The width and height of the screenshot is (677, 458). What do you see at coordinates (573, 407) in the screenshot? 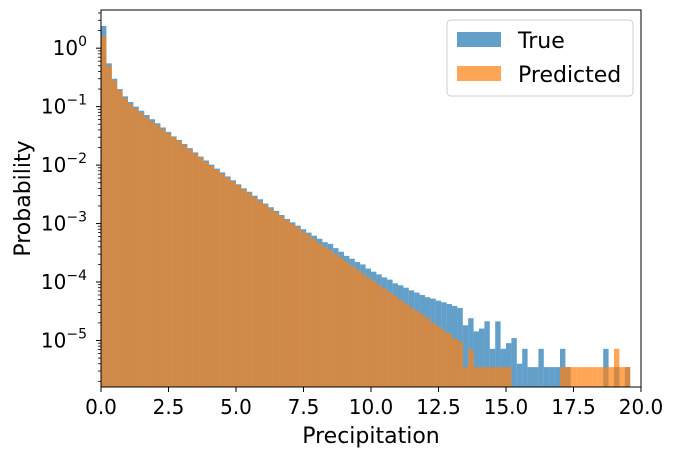
I see `x-tick-label: 17.5` at bounding box center [573, 407].